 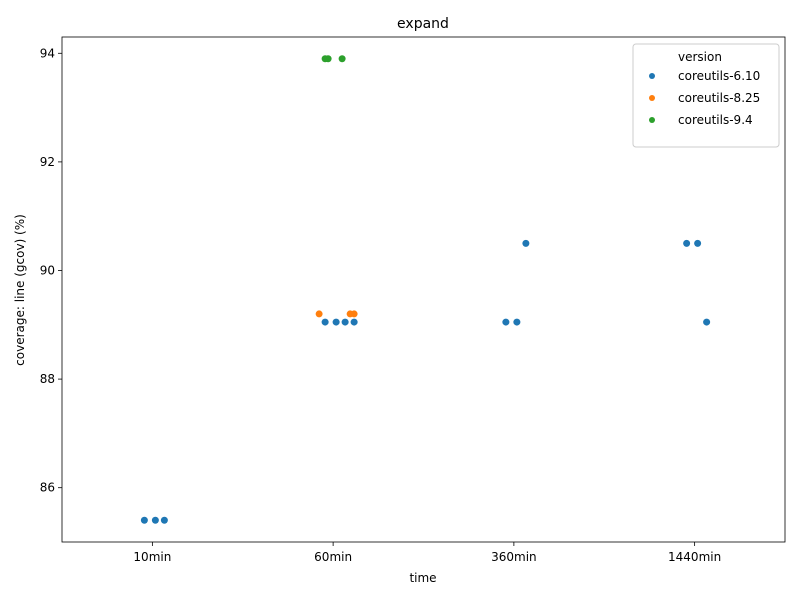 I want to click on legend-entry: coreutils-9.4, so click(x=715, y=120).